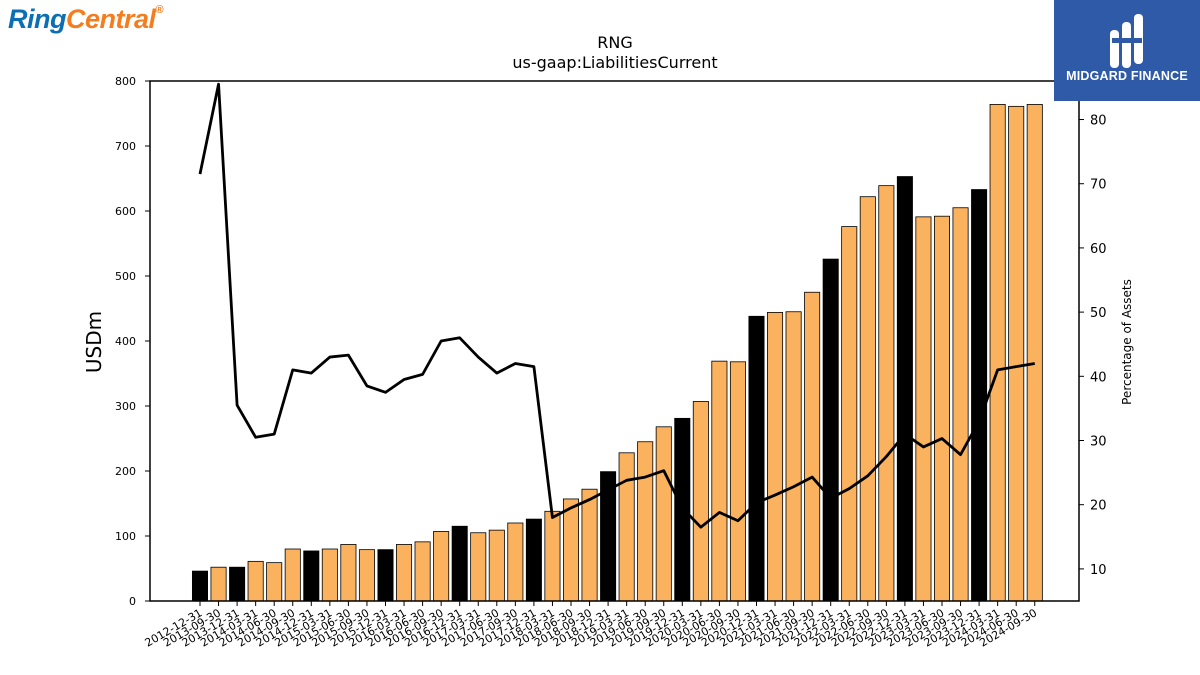  Describe the element at coordinates (1127, 76) in the screenshot. I see `midgard-brand-text: MIDGARD FINANCE` at that location.